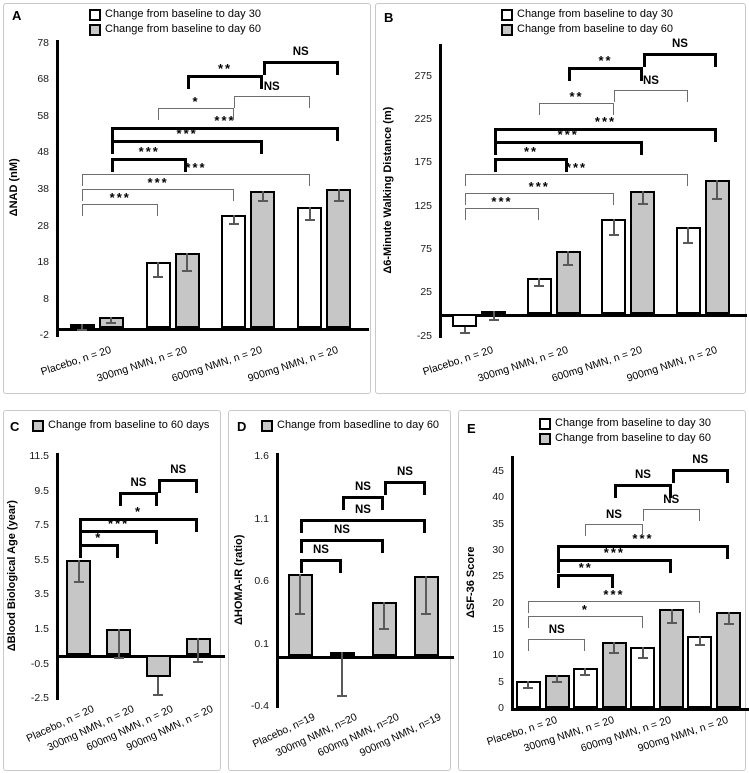 The width and height of the screenshot is (749, 773). Describe the element at coordinates (498, 628) in the screenshot. I see `y-tick-label: 15` at that location.